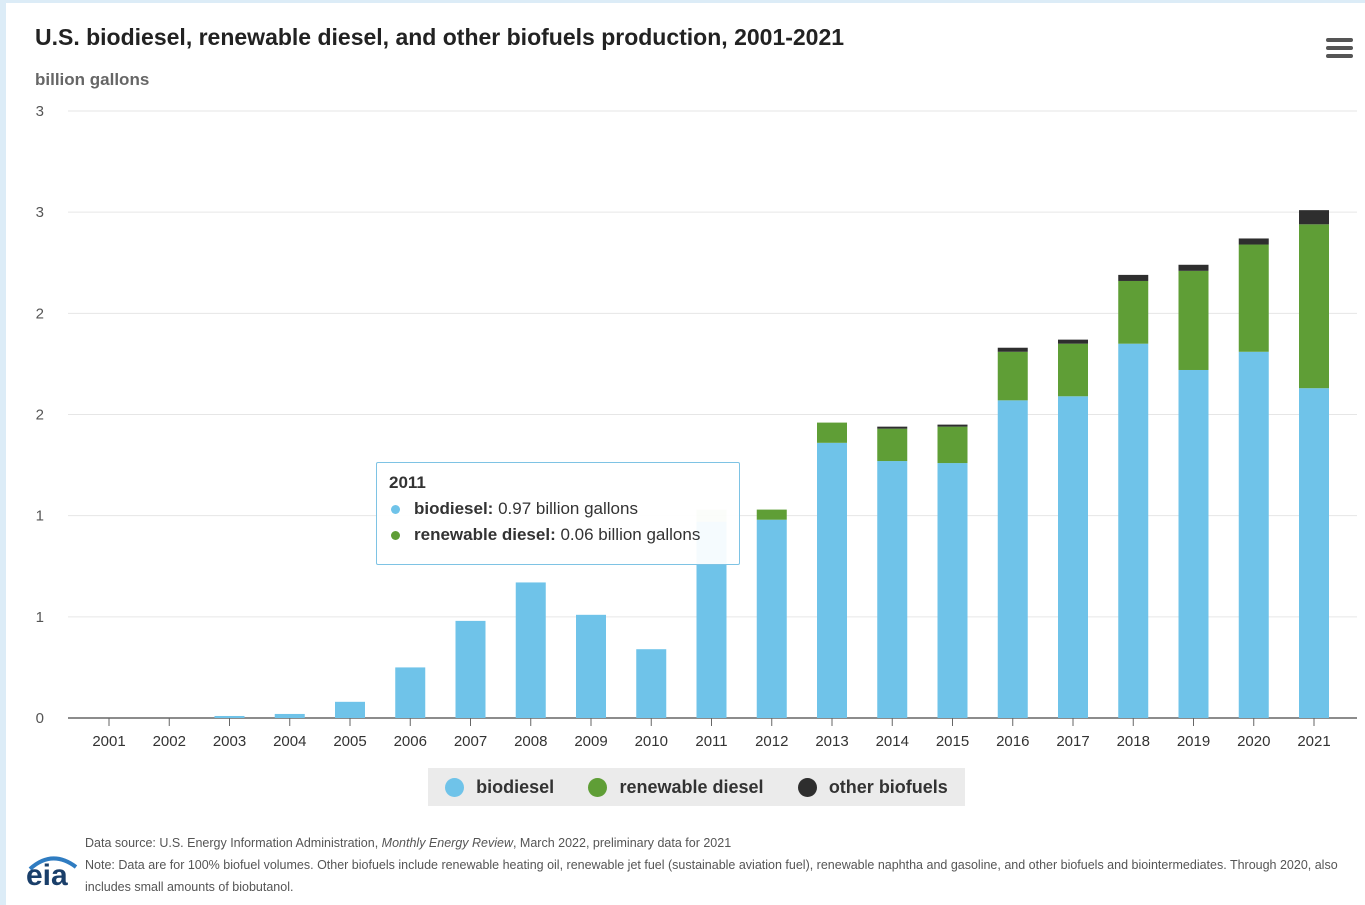 Image resolution: width=1365 pixels, height=905 pixels. What do you see at coordinates (1193, 543) in the screenshot?
I see `bar-biodiesel-2019` at bounding box center [1193, 543].